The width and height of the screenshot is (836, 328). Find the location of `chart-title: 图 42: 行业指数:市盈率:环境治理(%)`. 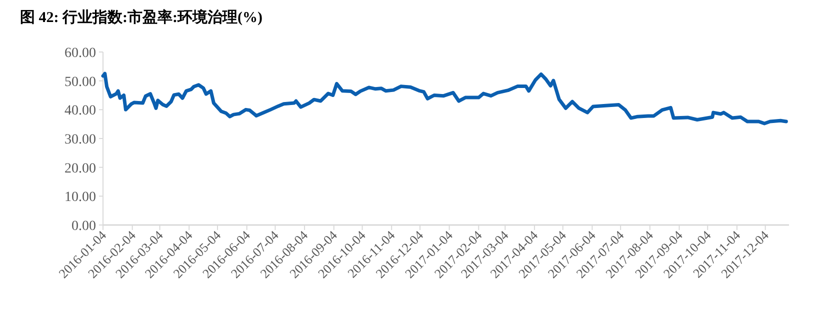

chart-title: 图 42: 行业指数:市盈率:环境治理(%) is located at coordinates (141, 17).